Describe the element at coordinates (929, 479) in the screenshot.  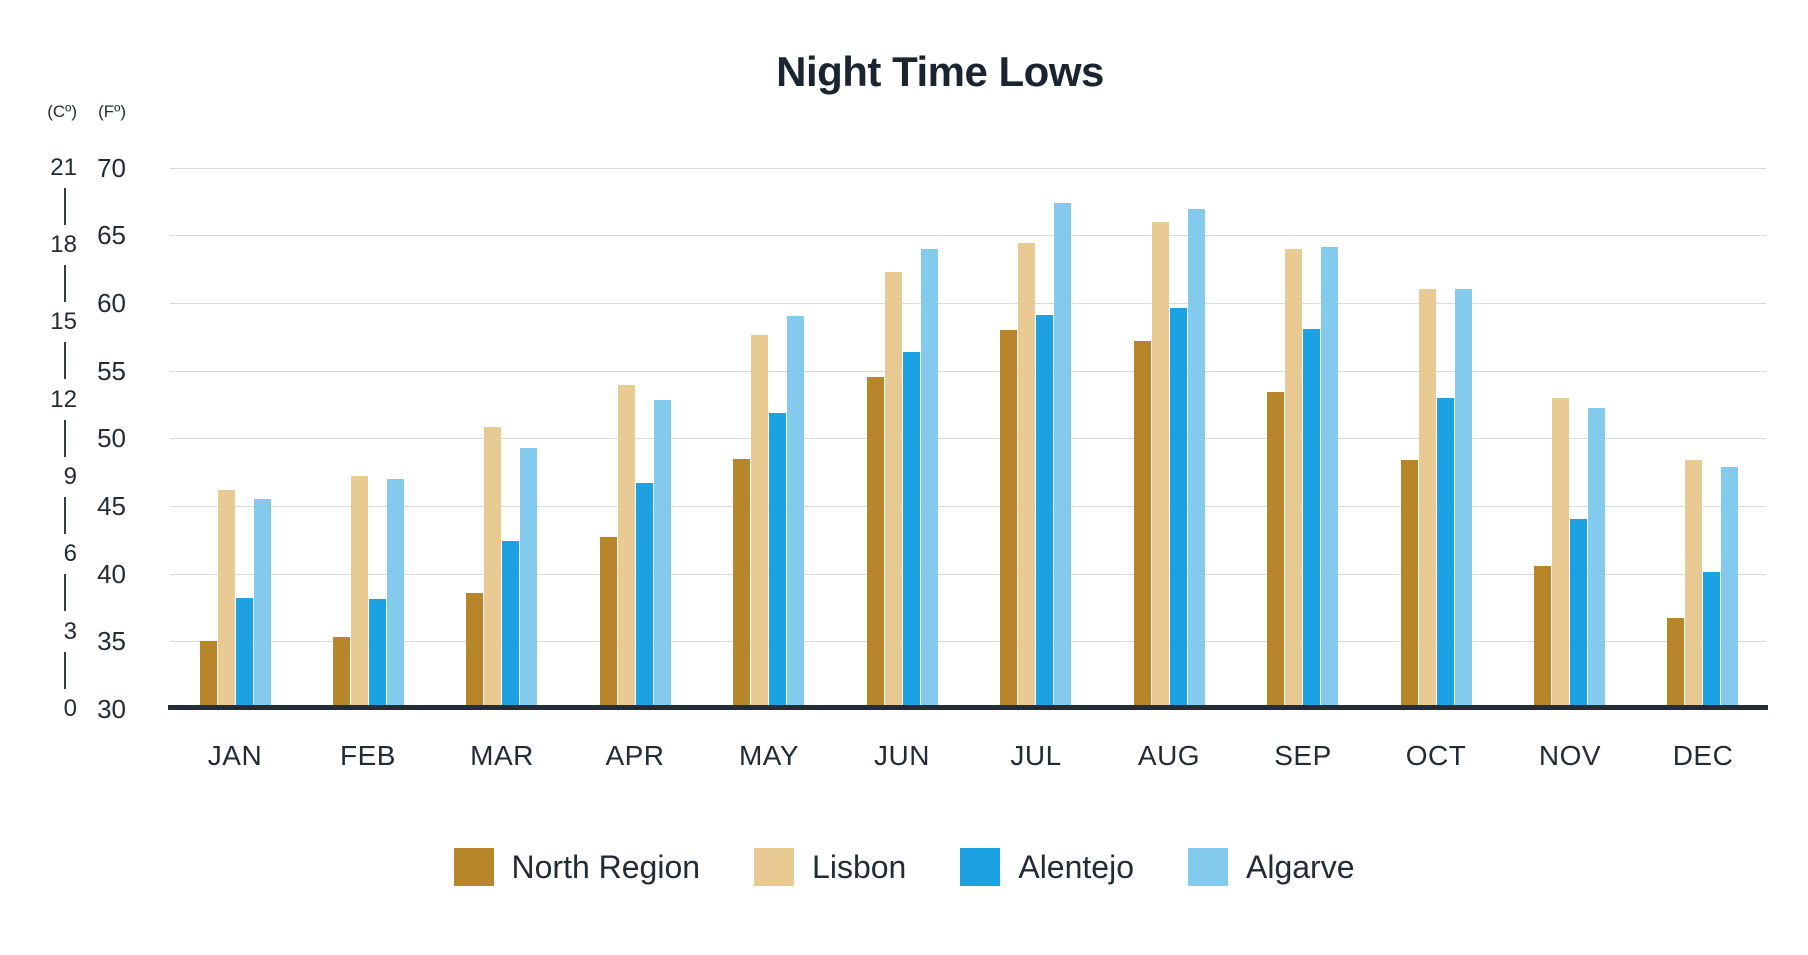
I see `bar-jun-algarve` at that location.